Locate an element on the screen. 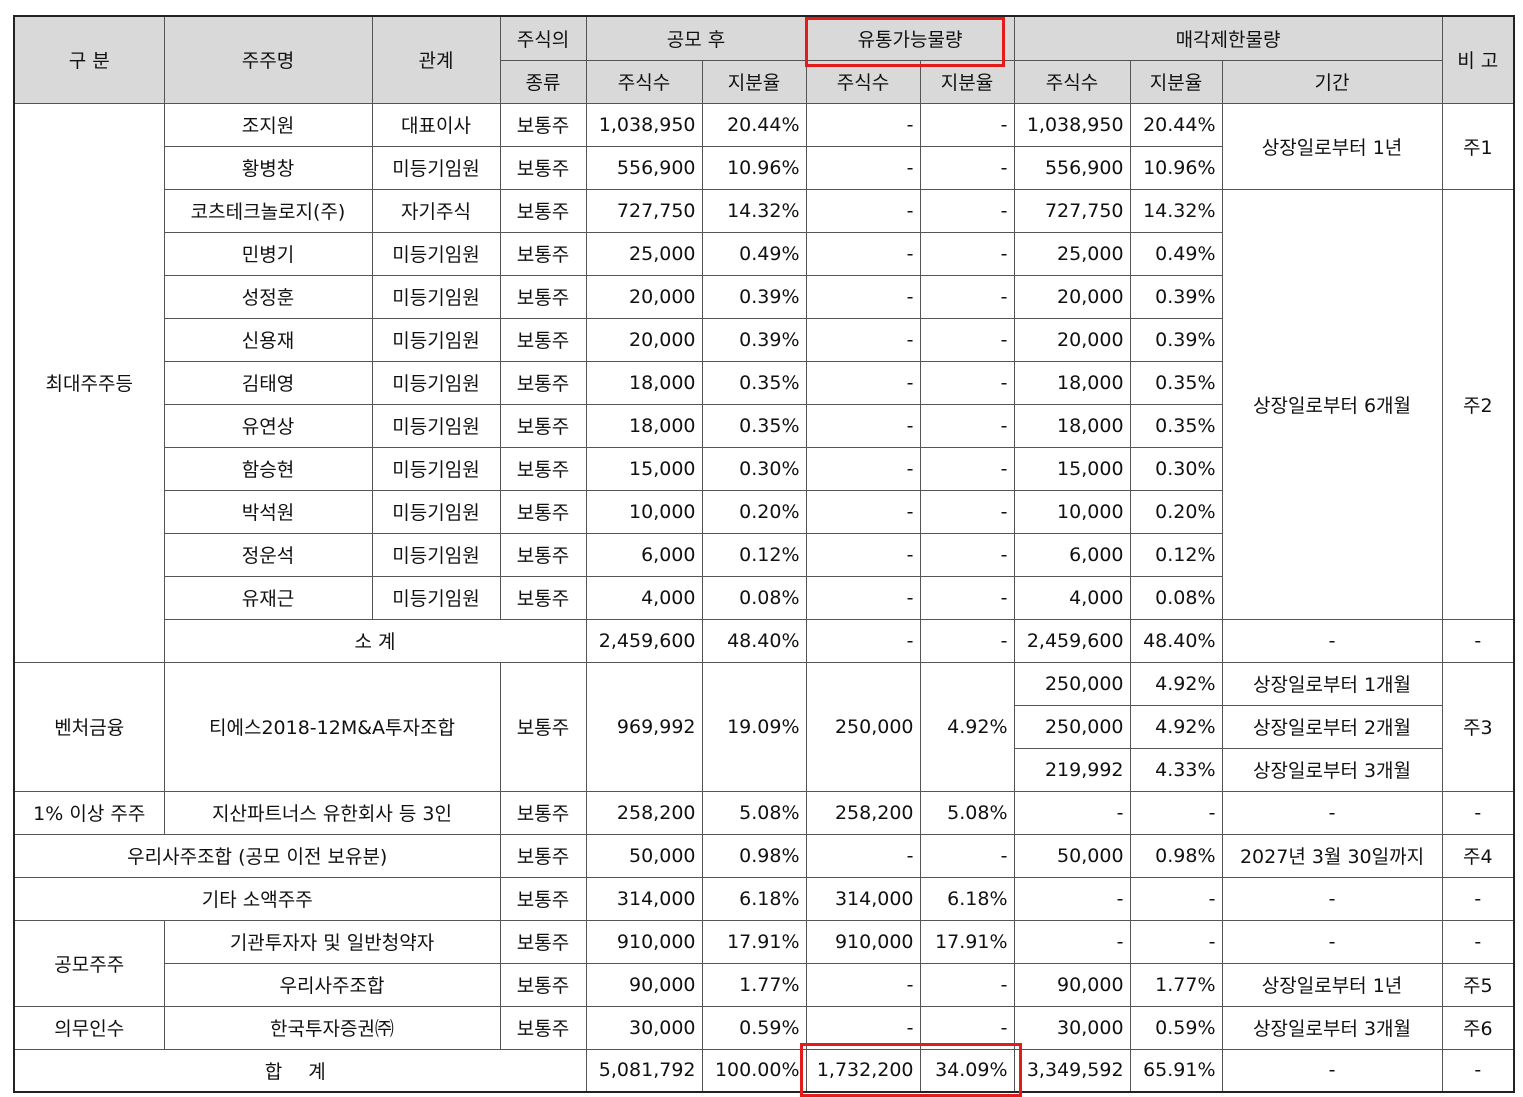  holder-name: 성정훈 is located at coordinates (268, 296).